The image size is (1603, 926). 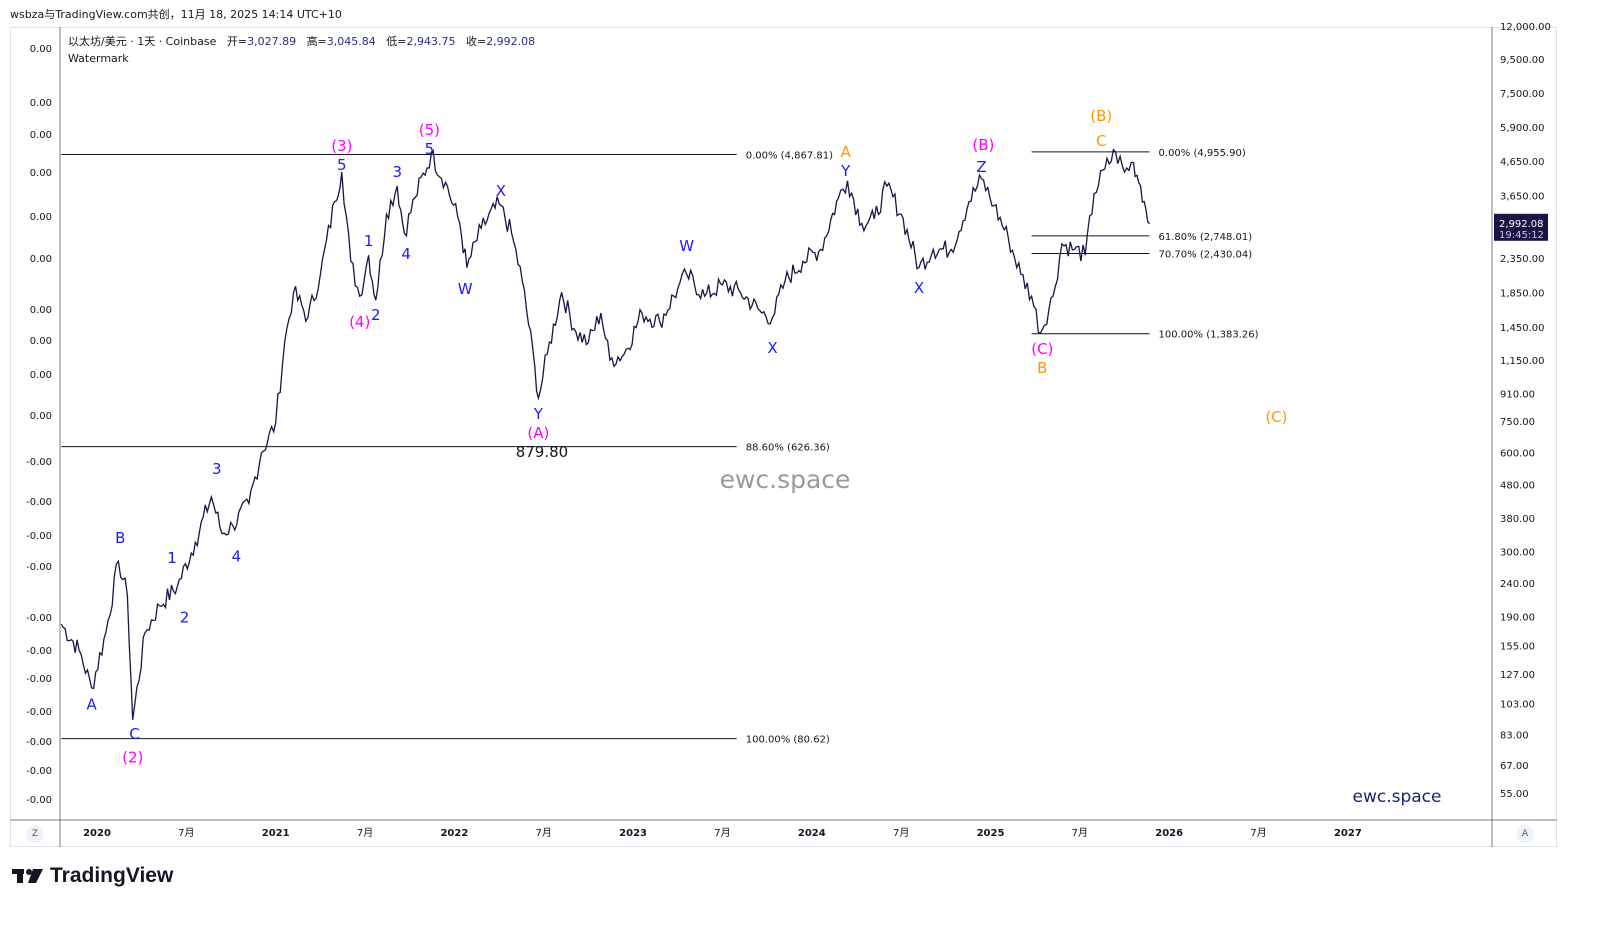 I want to click on fib-level-label: 0.00% (4,867.81), so click(x=789, y=155).